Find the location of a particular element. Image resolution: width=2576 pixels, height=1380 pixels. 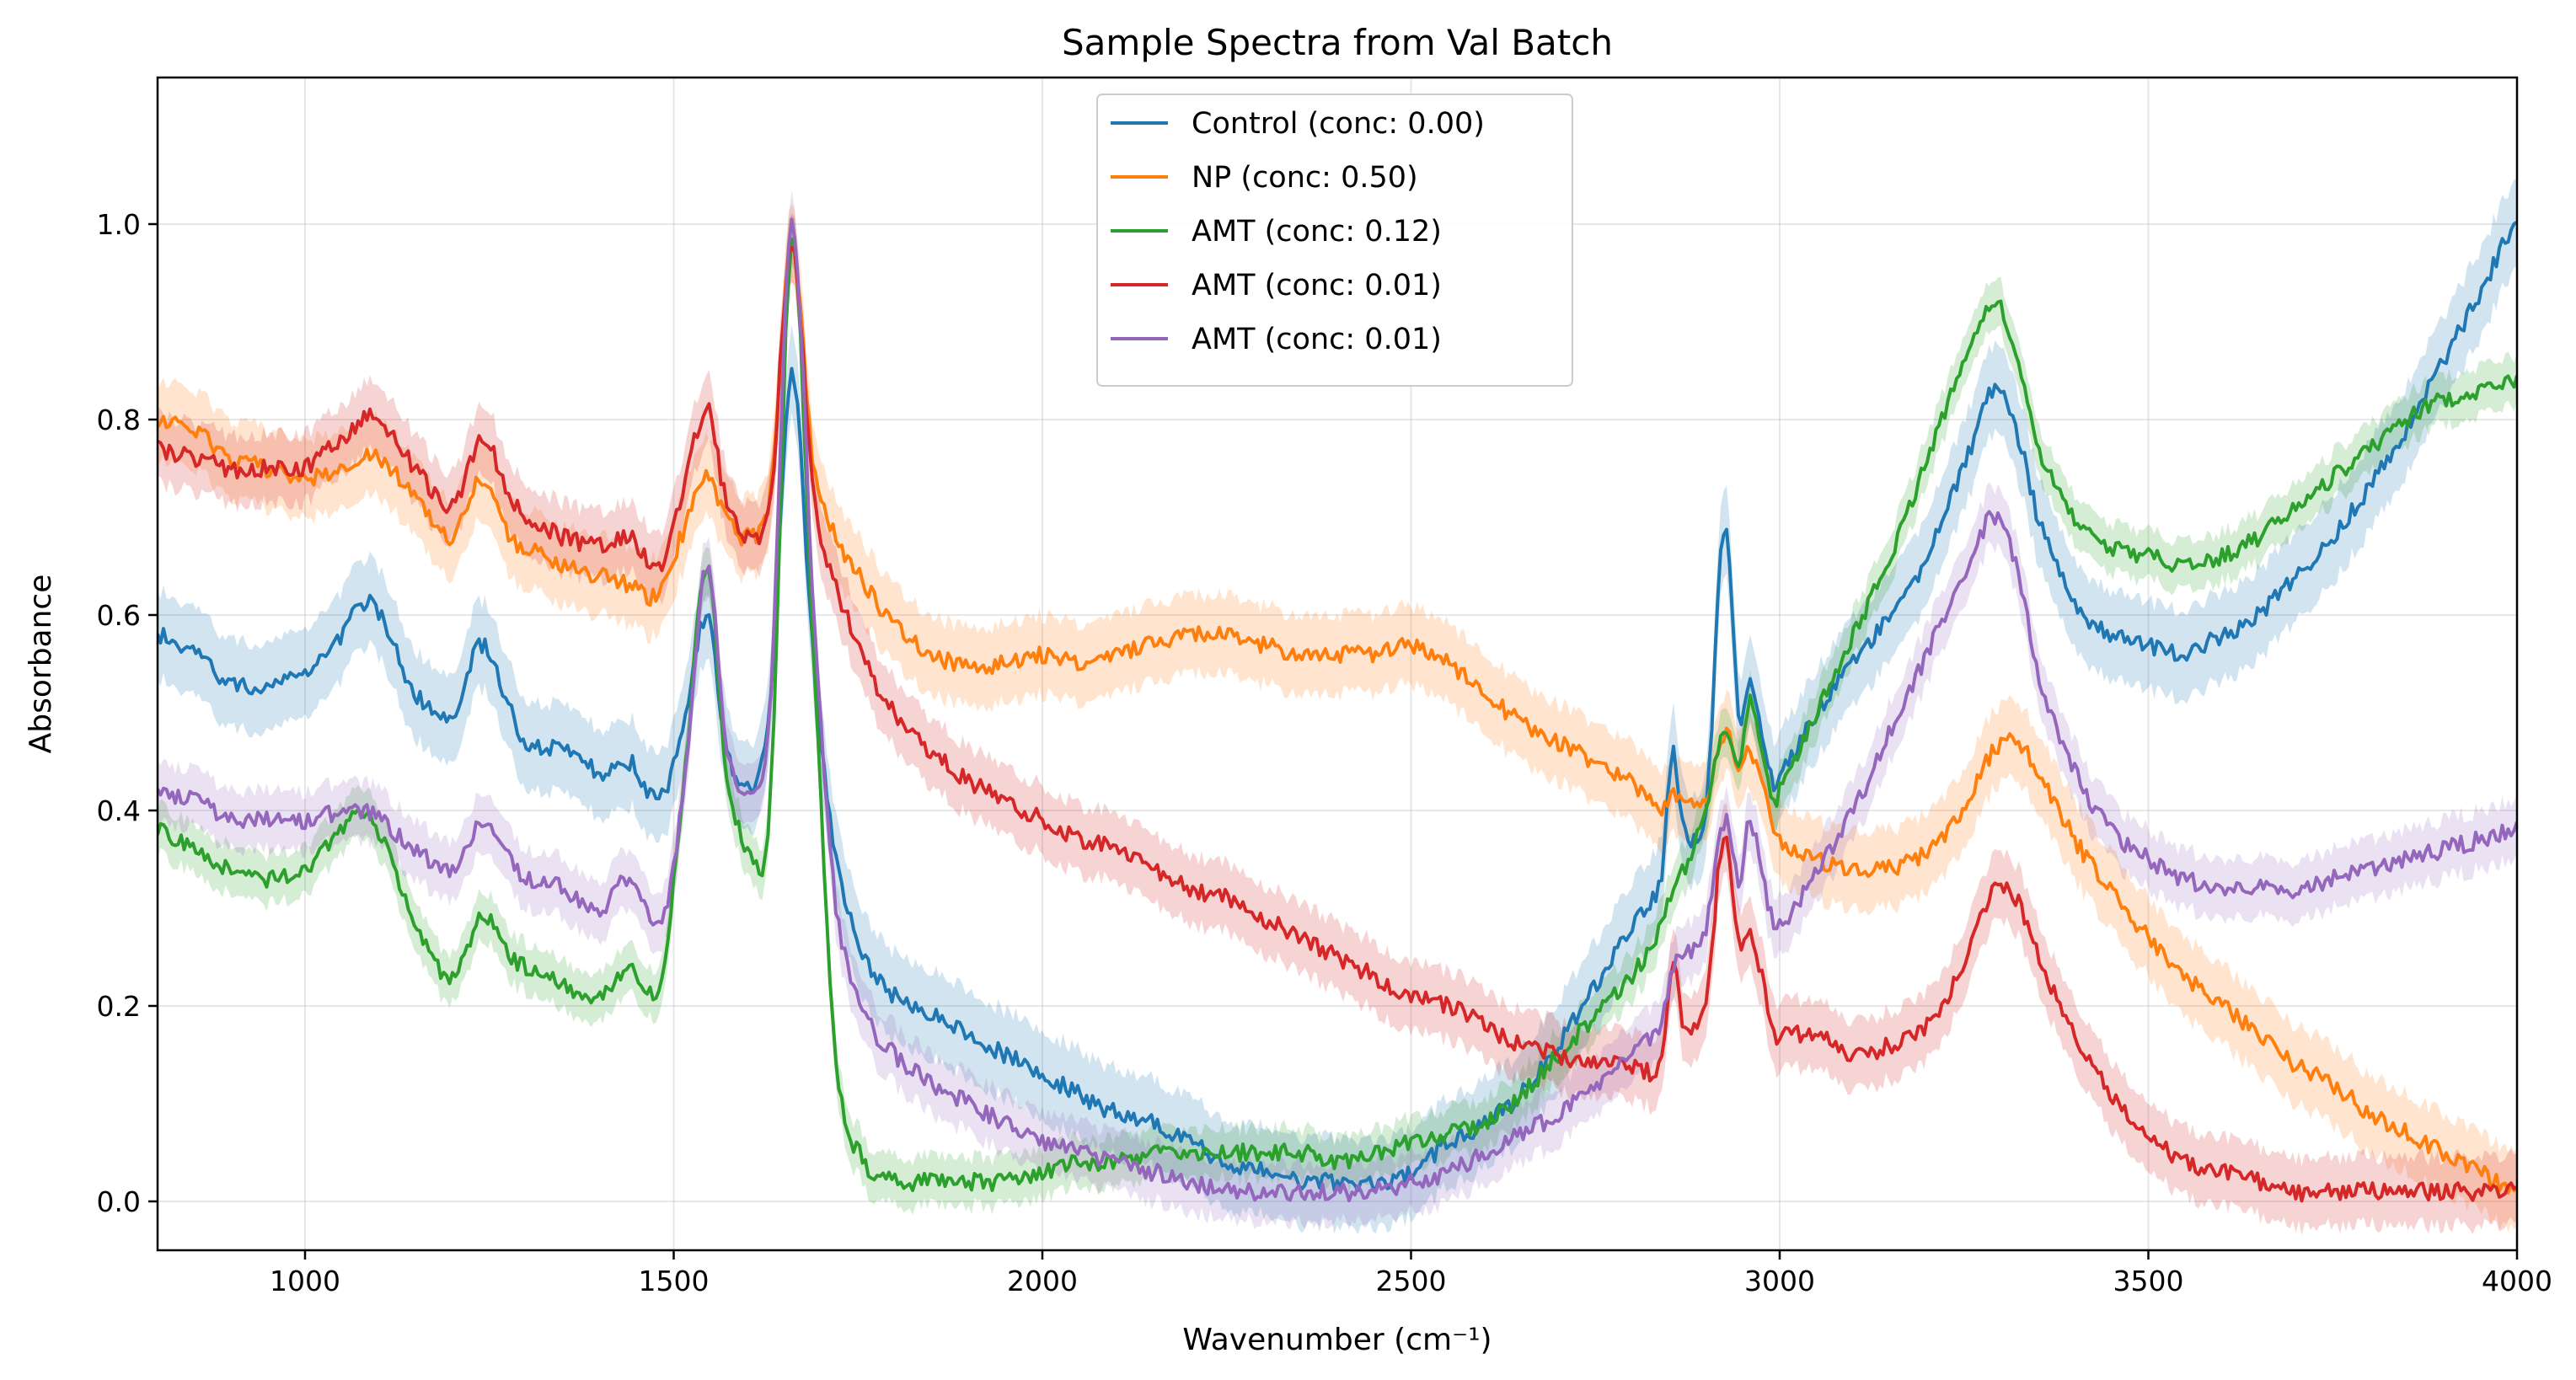

y-axis-label: Absorbance is located at coordinates (41, 664).